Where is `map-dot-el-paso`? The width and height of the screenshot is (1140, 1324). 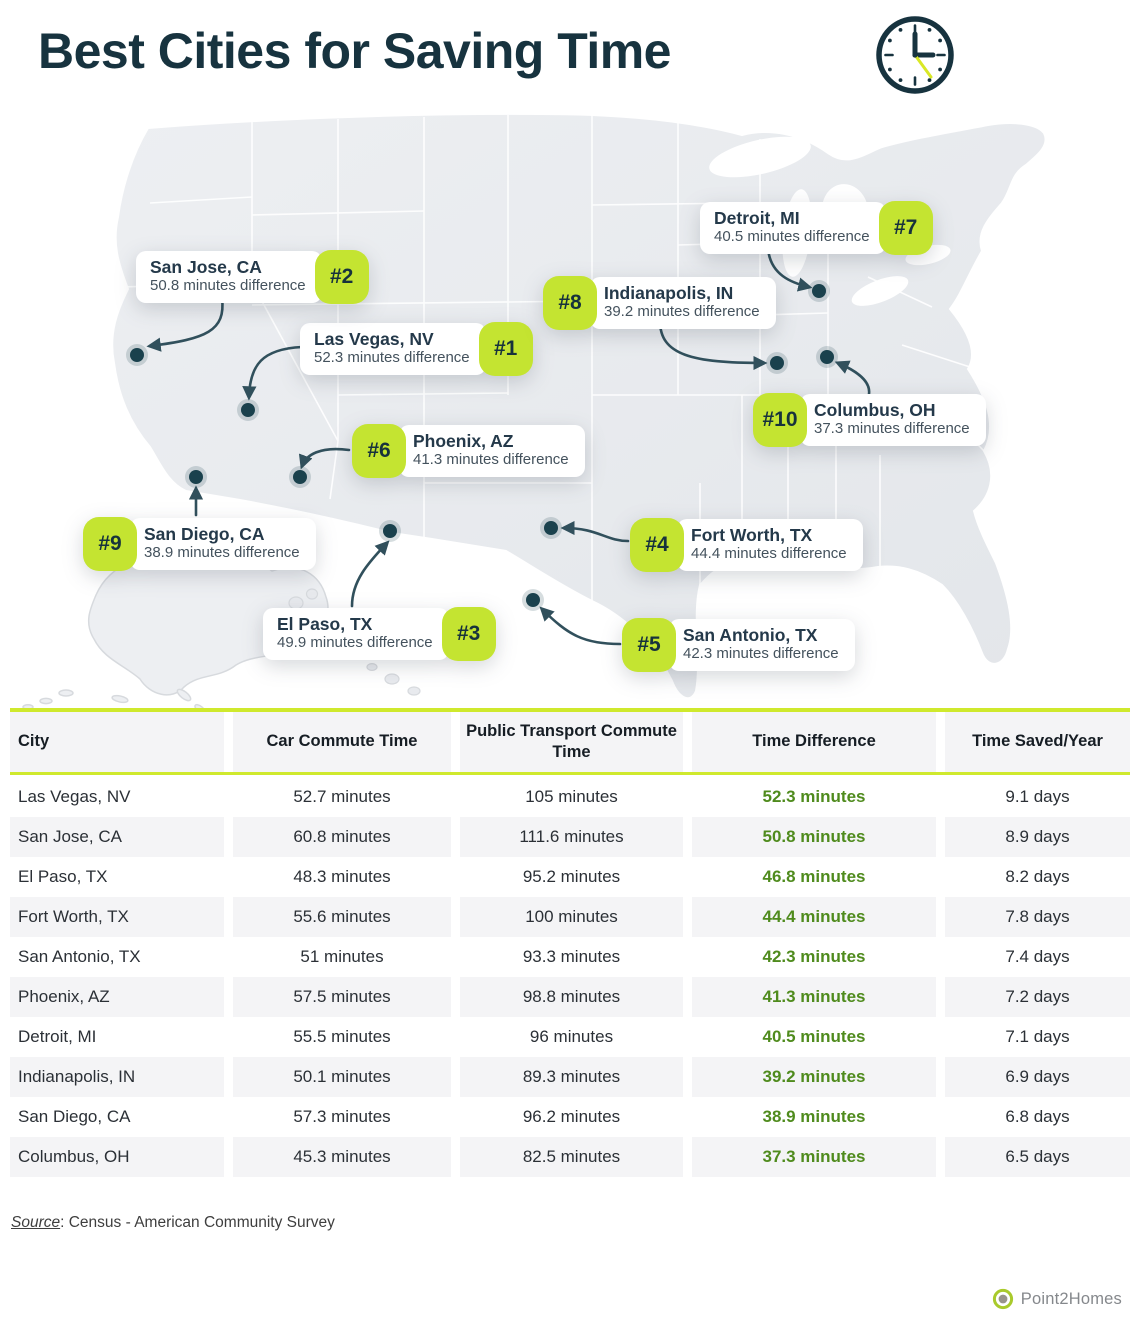 map-dot-el-paso is located at coordinates (390, 531).